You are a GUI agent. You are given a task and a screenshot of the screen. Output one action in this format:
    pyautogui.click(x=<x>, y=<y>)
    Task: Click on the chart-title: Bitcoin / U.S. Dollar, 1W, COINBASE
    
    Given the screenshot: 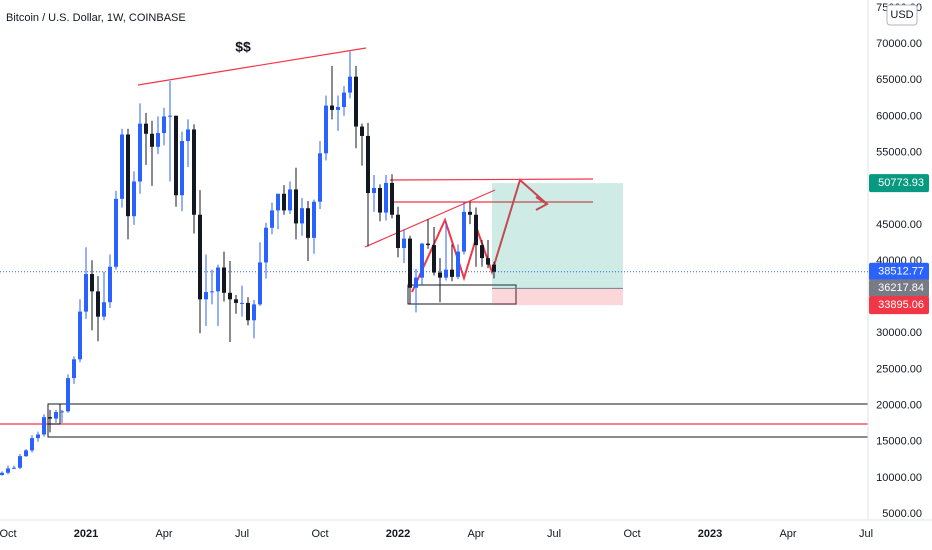 What is the action you would take?
    pyautogui.click(x=96, y=18)
    